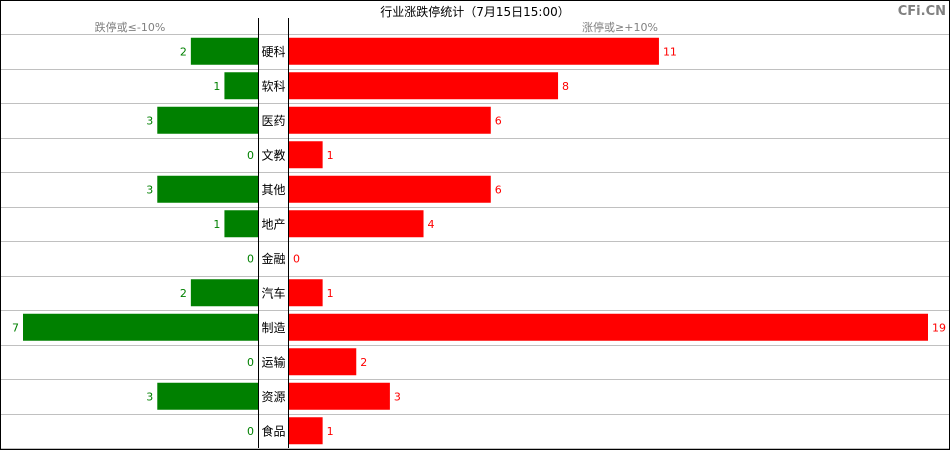 The image size is (950, 454). Describe the element at coordinates (273, 52) in the screenshot. I see `category-label-0: 硬科` at that location.